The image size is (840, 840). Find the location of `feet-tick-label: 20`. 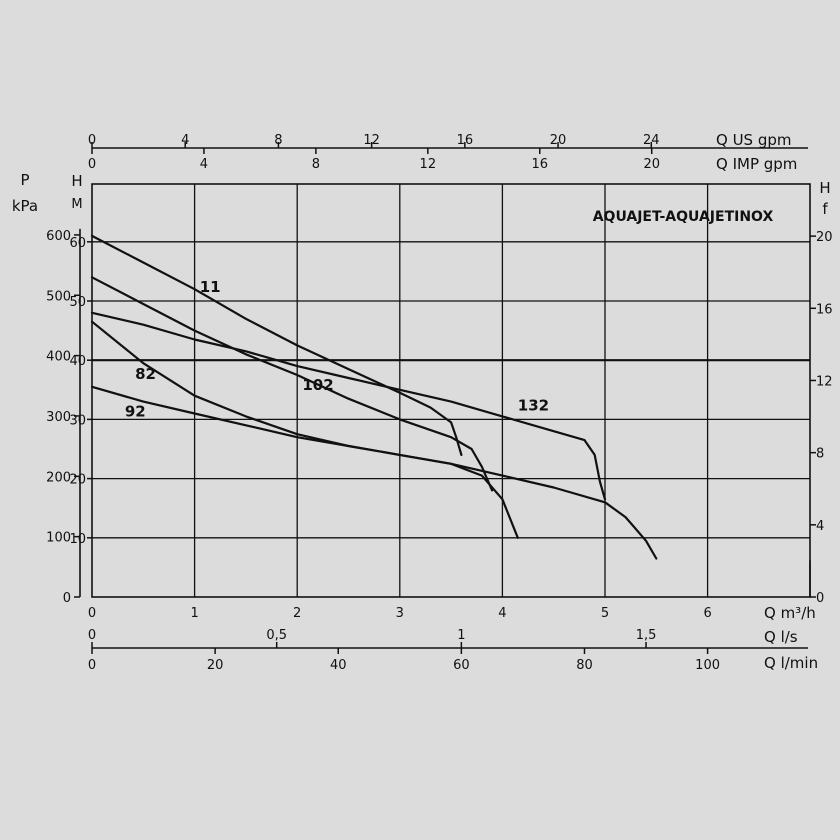

feet-tick-label: 20 is located at coordinates (824, 237).